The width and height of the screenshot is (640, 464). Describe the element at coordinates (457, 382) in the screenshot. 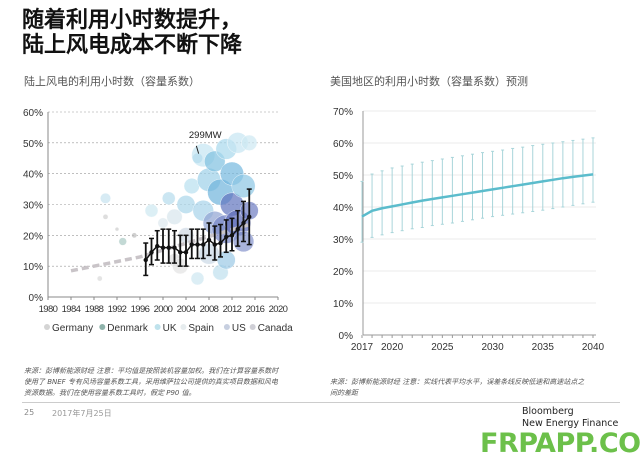

I see `note-line: 来源：彭博新能源财经 注意：实线代表平均水平，误差条线反映低速和高速站点之` at that location.